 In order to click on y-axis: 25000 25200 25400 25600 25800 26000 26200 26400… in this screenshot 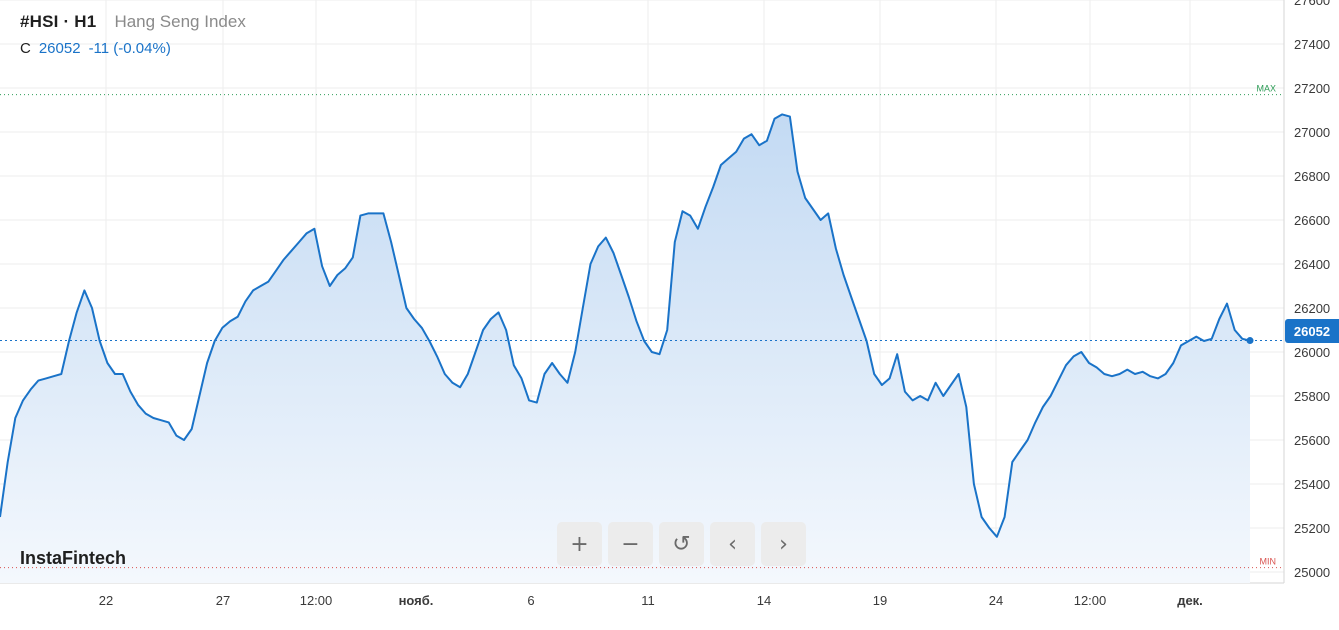, I will do `click(1312, 290)`.